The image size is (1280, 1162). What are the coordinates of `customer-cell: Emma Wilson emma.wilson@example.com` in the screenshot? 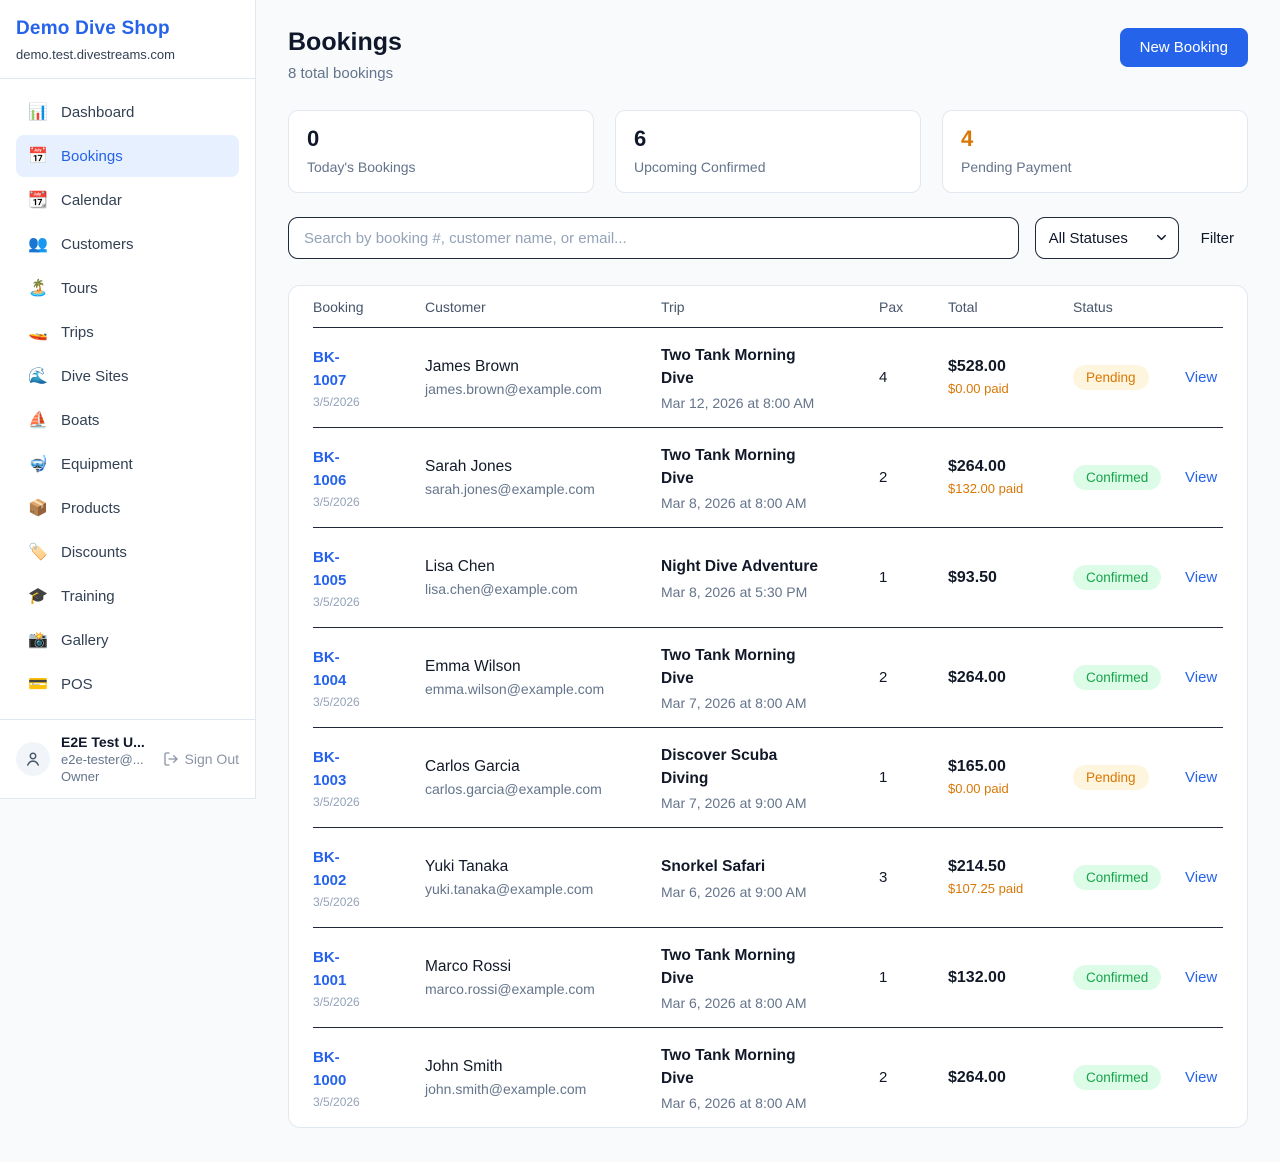 It's located at (543, 677).